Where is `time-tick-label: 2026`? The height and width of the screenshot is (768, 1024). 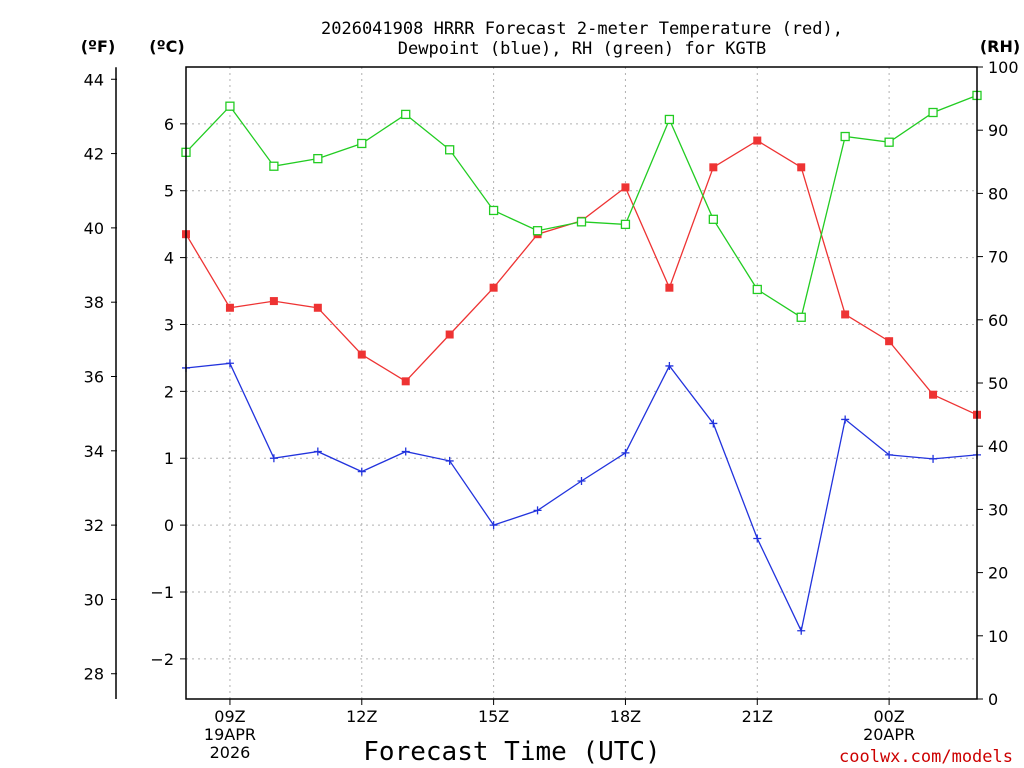
time-tick-label: 2026 is located at coordinates (230, 752).